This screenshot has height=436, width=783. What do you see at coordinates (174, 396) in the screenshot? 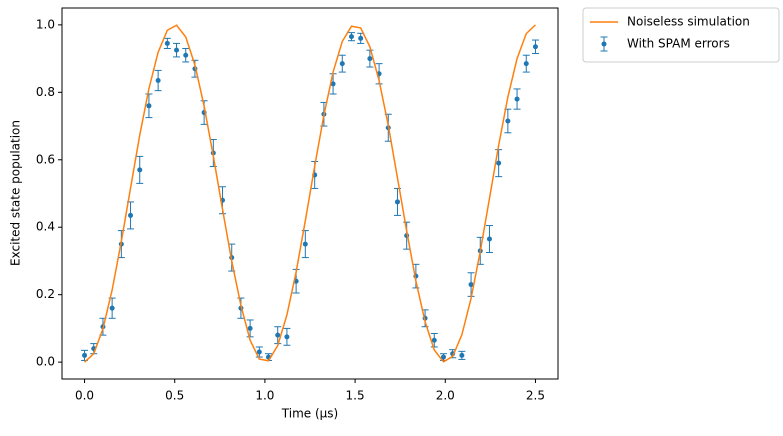
I see `x-tick-label: 0.5` at bounding box center [174, 396].